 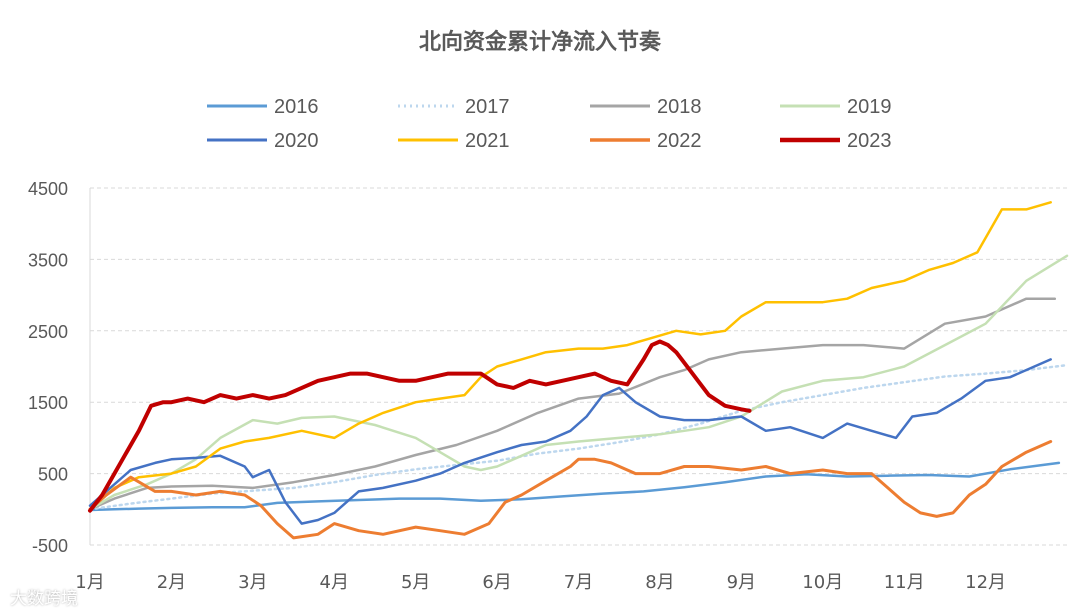 I want to click on legend-label-2022: 2022, so click(x=679, y=141).